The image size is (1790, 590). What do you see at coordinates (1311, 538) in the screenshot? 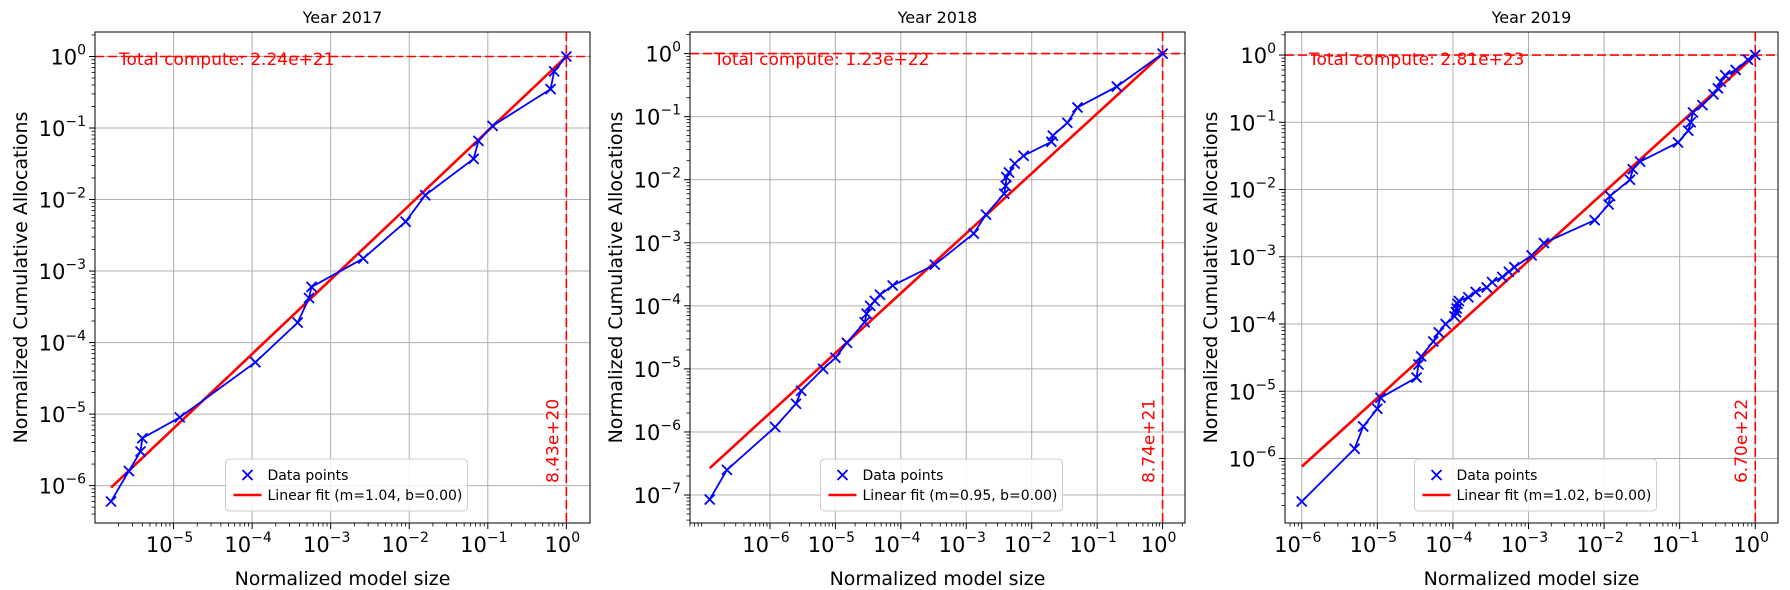
I see `x-tick-exponent: −6` at bounding box center [1311, 538].